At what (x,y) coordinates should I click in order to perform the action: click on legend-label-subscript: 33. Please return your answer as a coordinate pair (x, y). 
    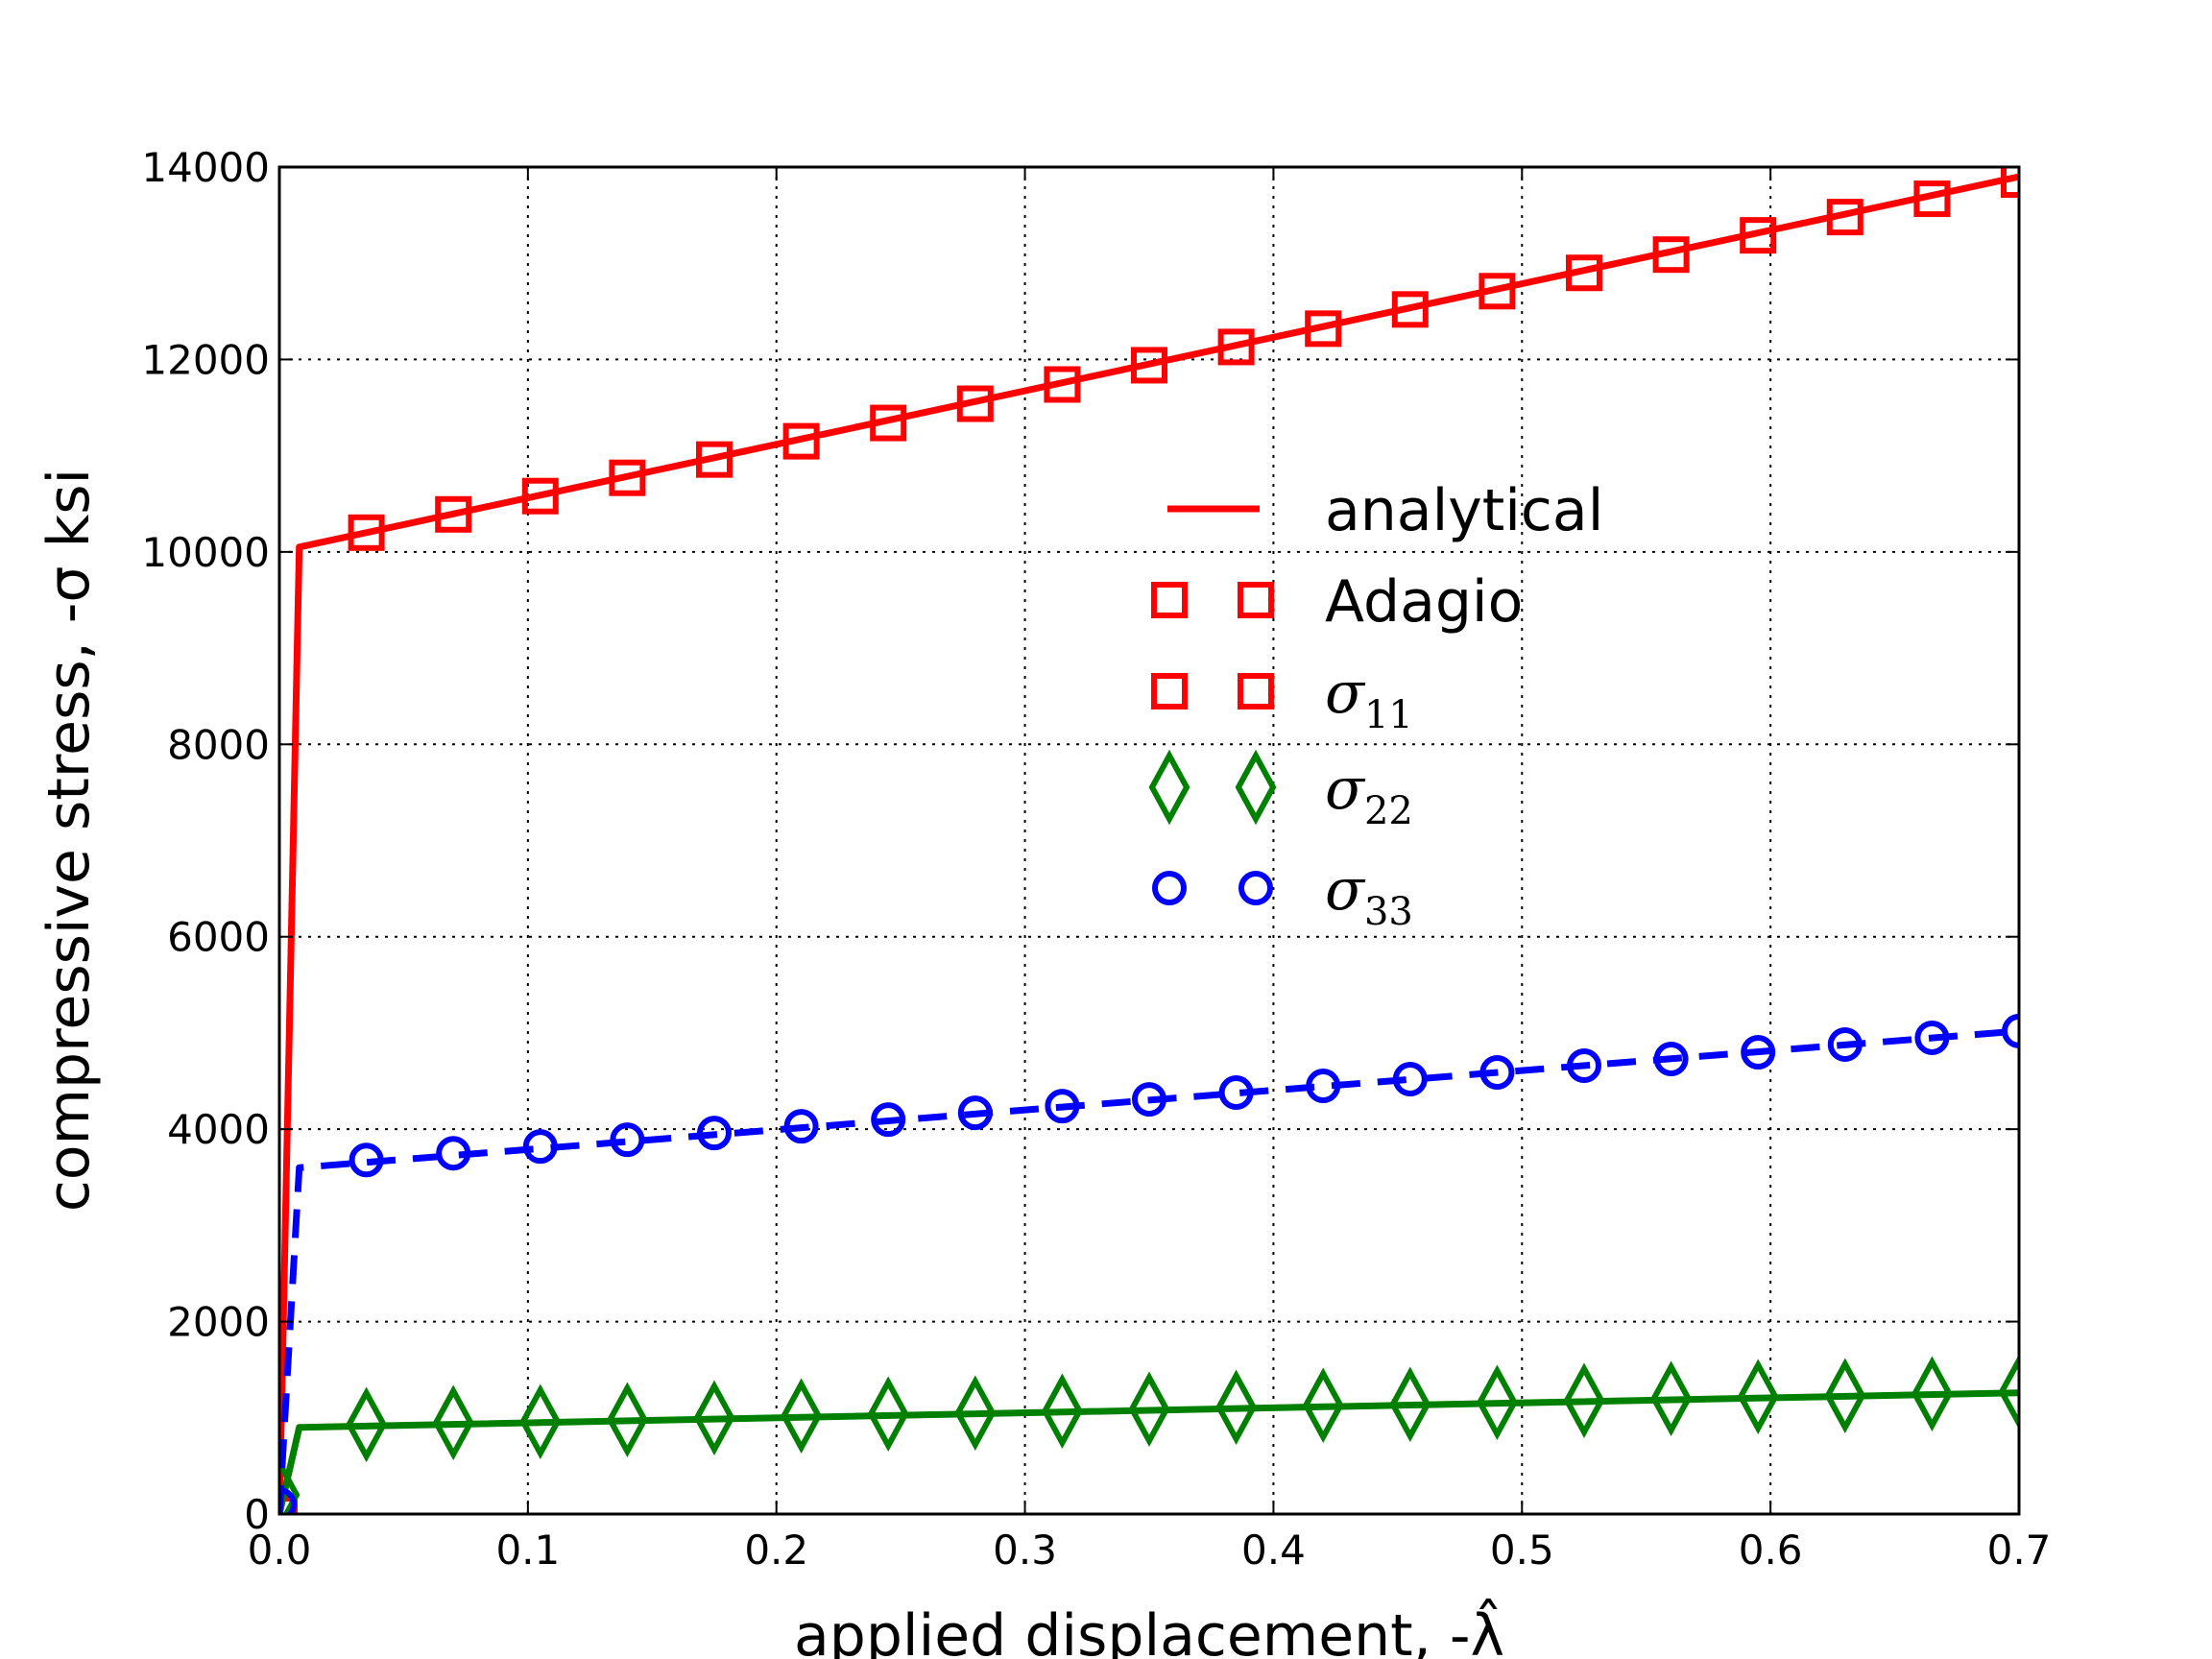
    Looking at the image, I should click on (1388, 912).